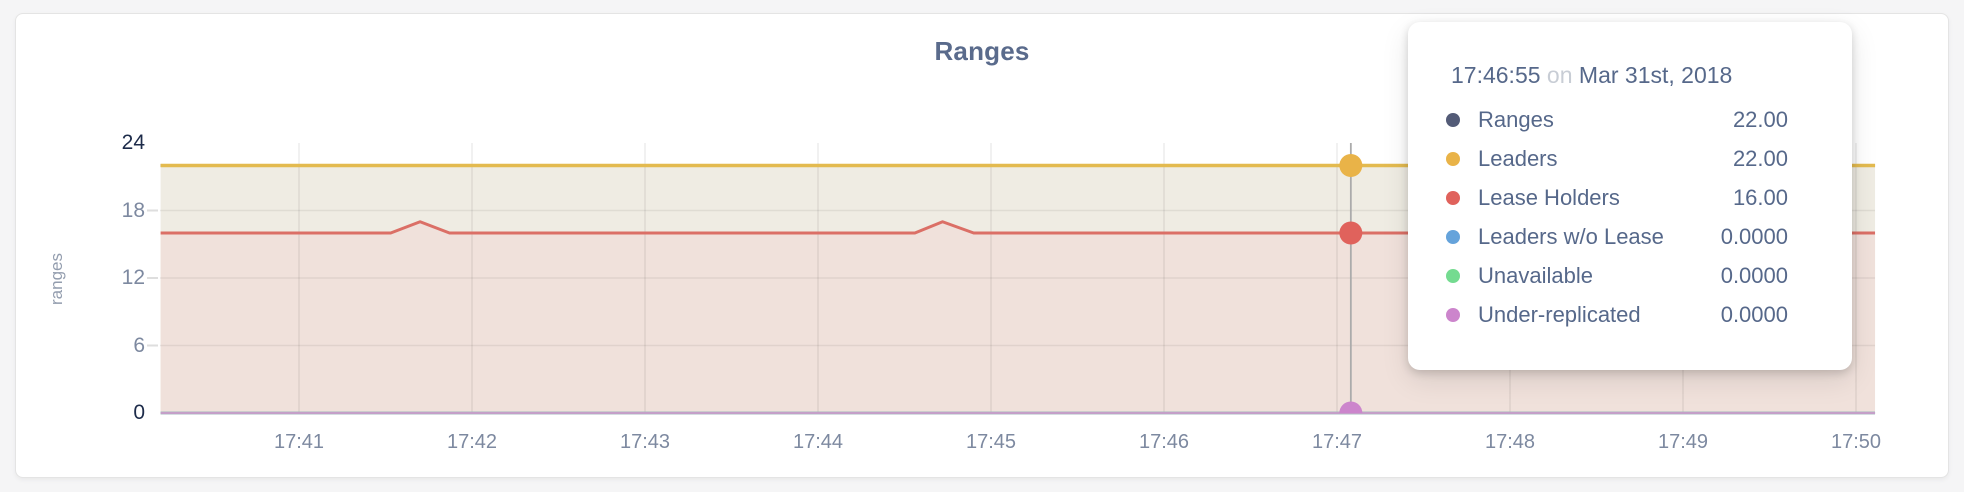 The image size is (1964, 492). What do you see at coordinates (1516, 119) in the screenshot?
I see `tooltip-series-label: Ranges` at bounding box center [1516, 119].